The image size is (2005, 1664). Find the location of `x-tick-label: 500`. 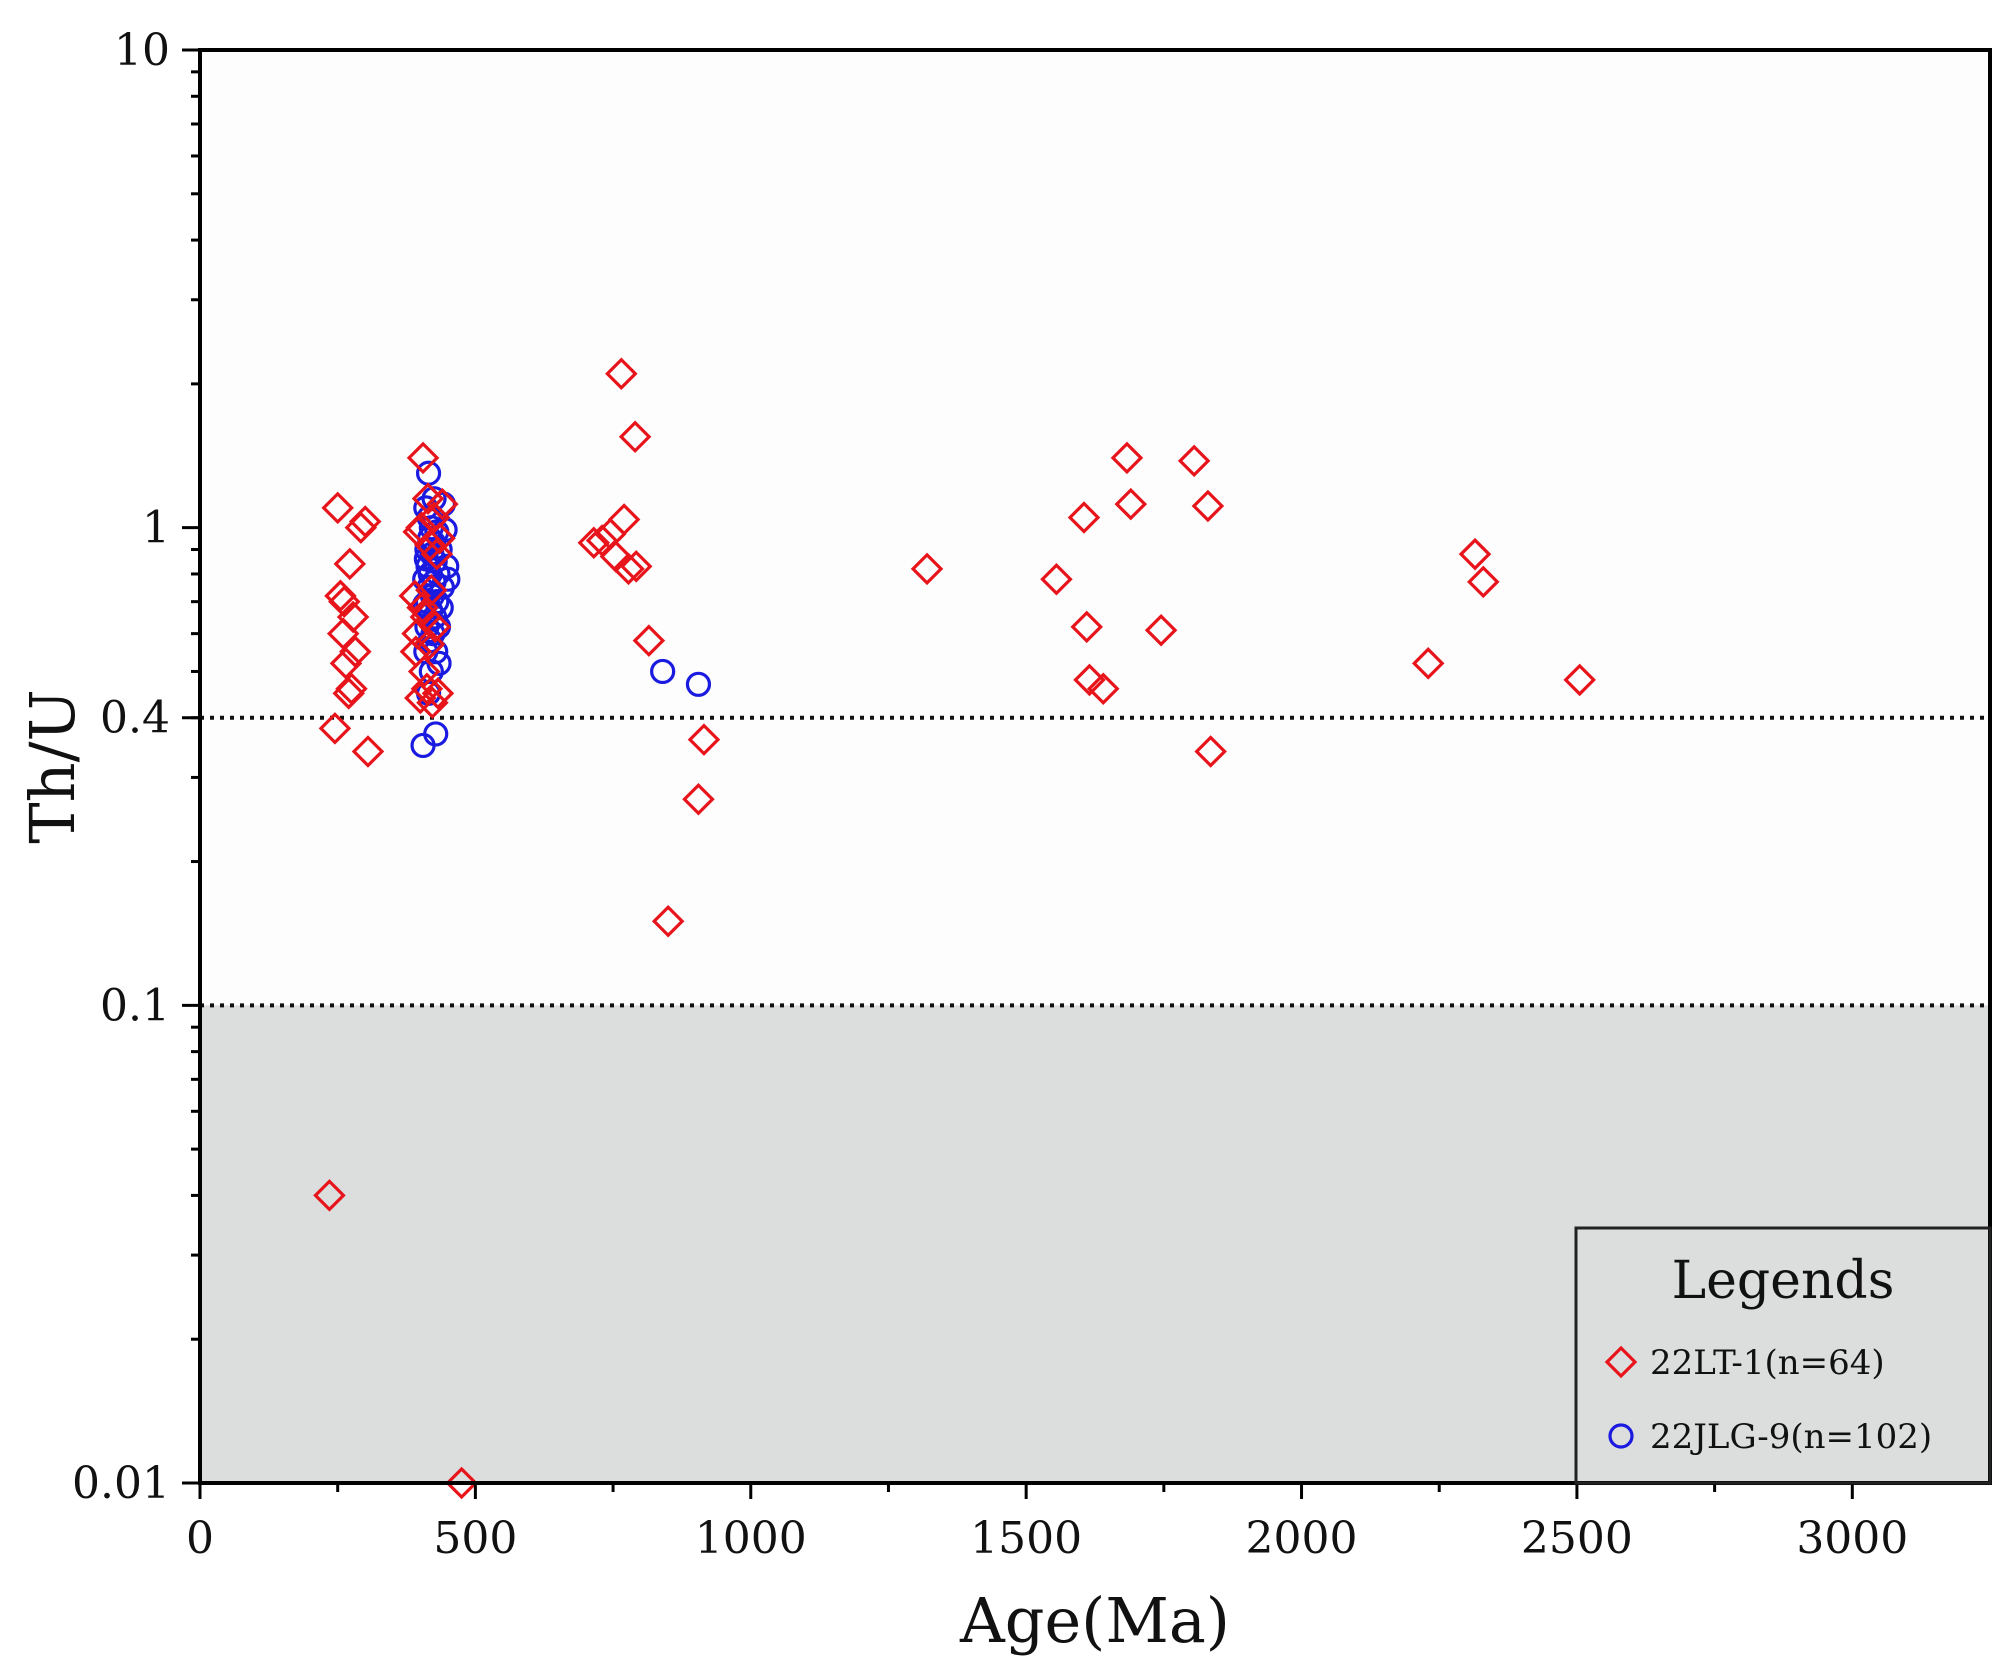

x-tick-label: 500 is located at coordinates (475, 1538).